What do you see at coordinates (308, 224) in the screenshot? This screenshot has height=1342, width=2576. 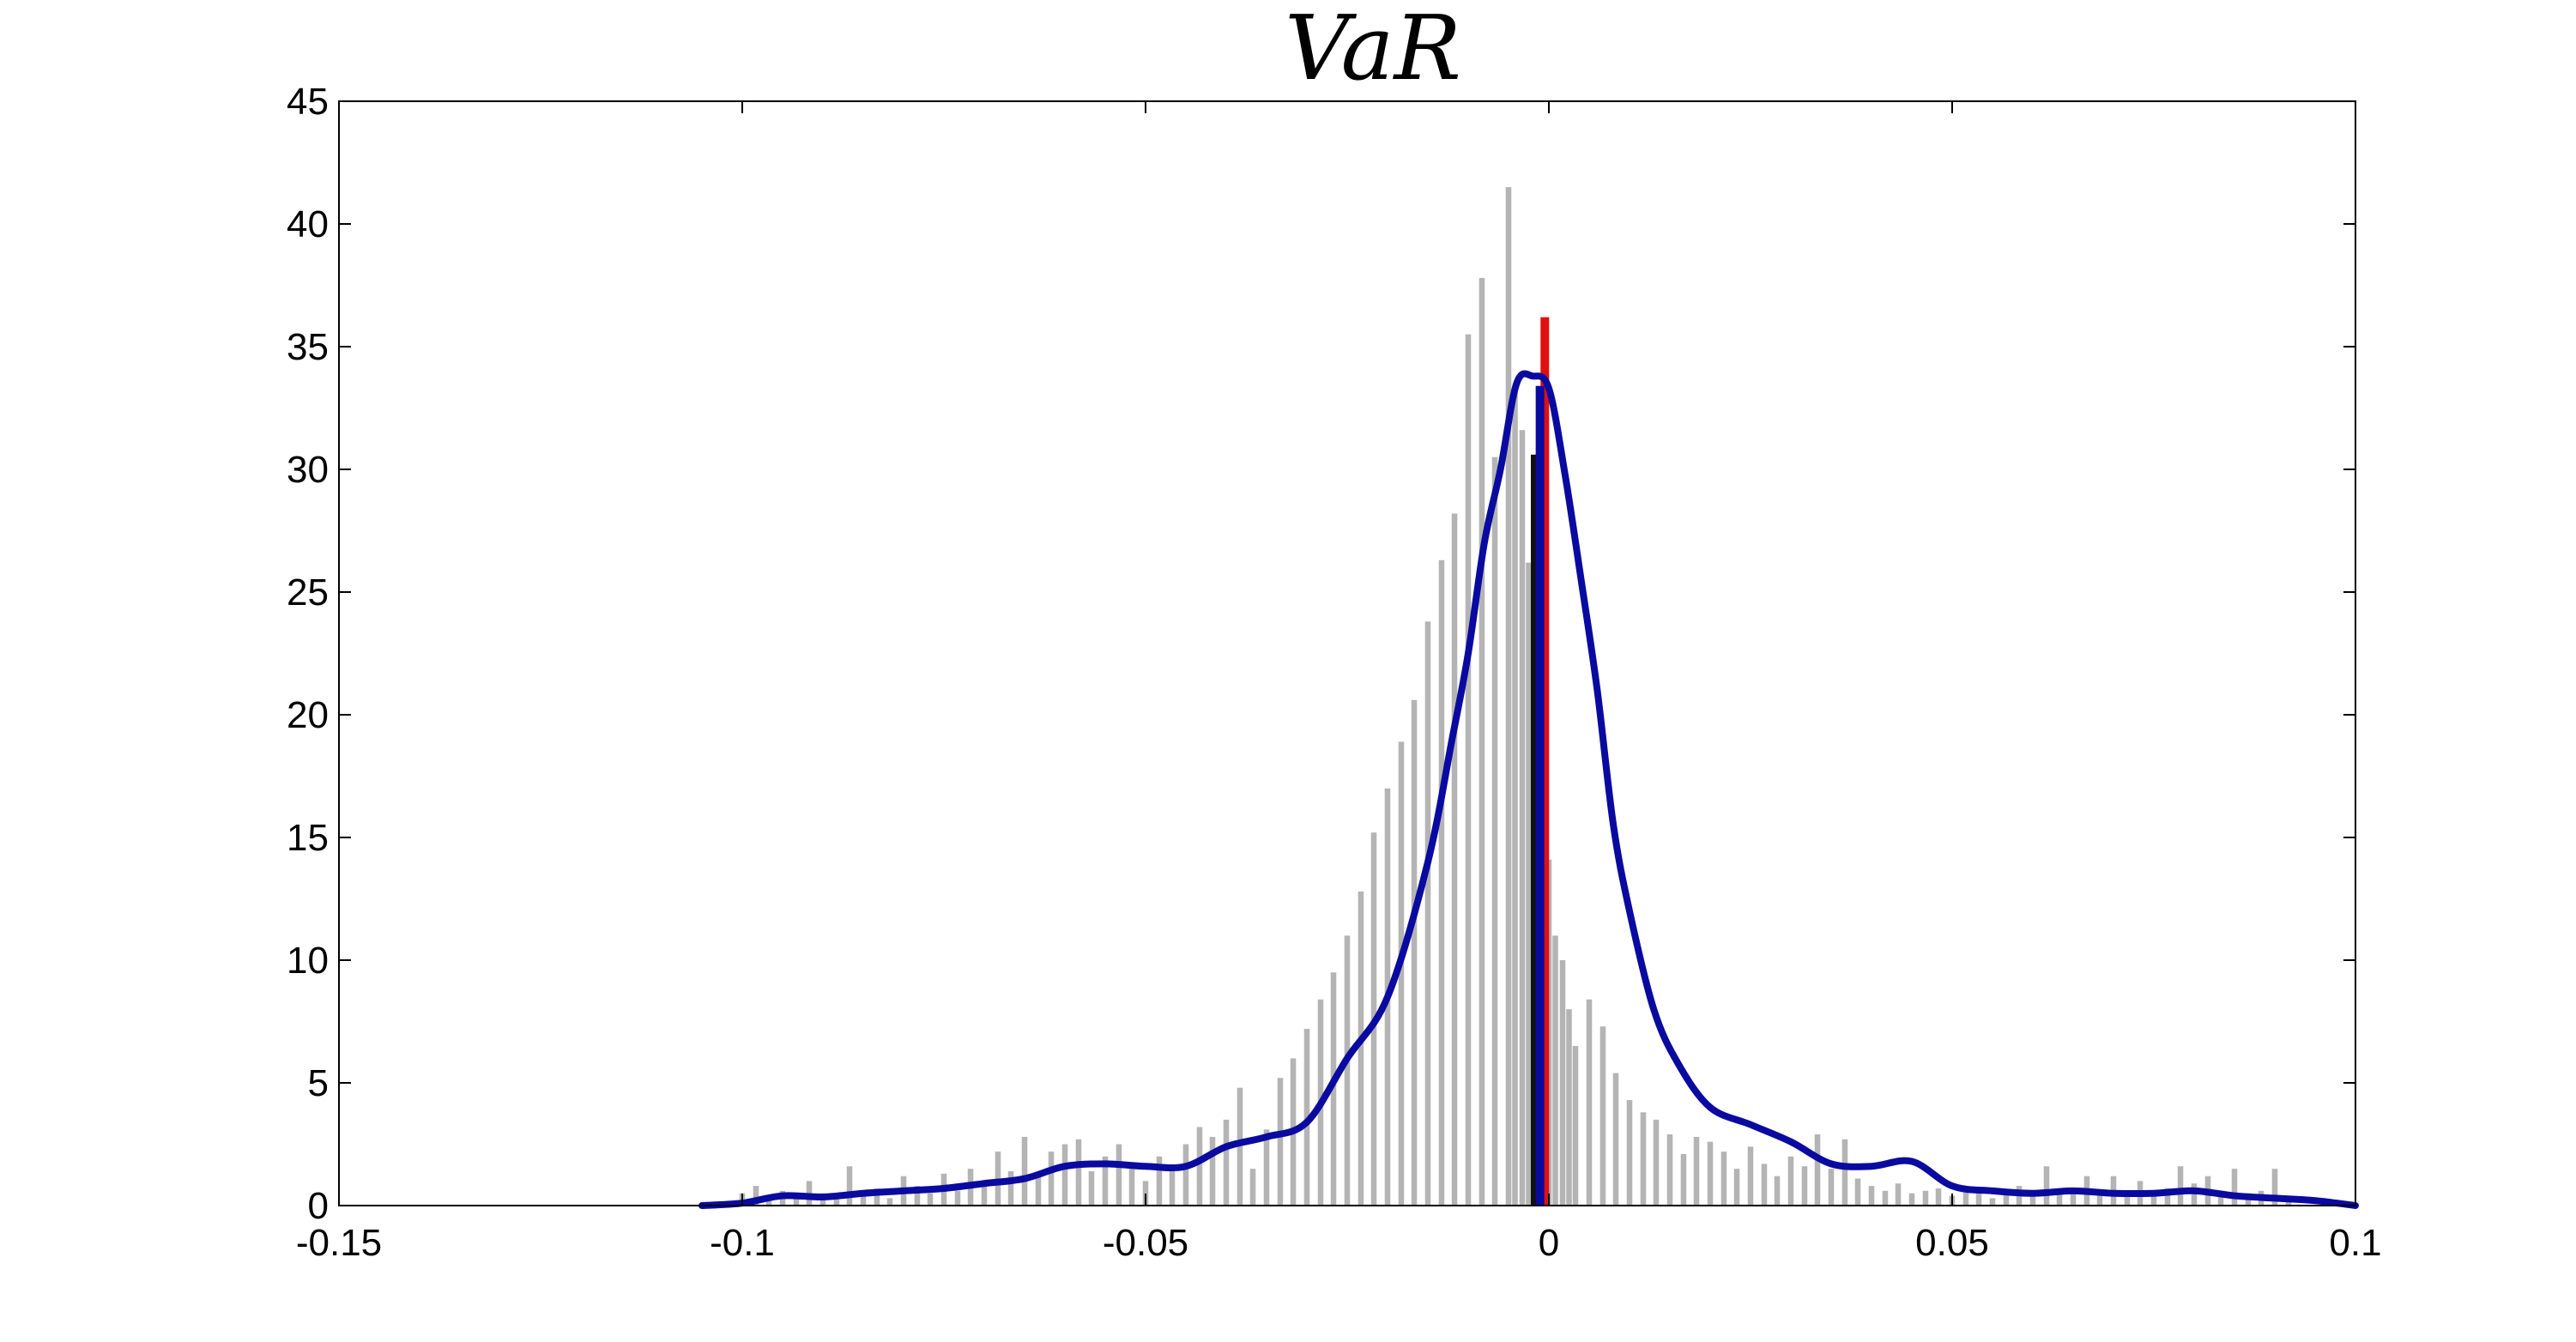 I see `y-tick-label: 40` at bounding box center [308, 224].